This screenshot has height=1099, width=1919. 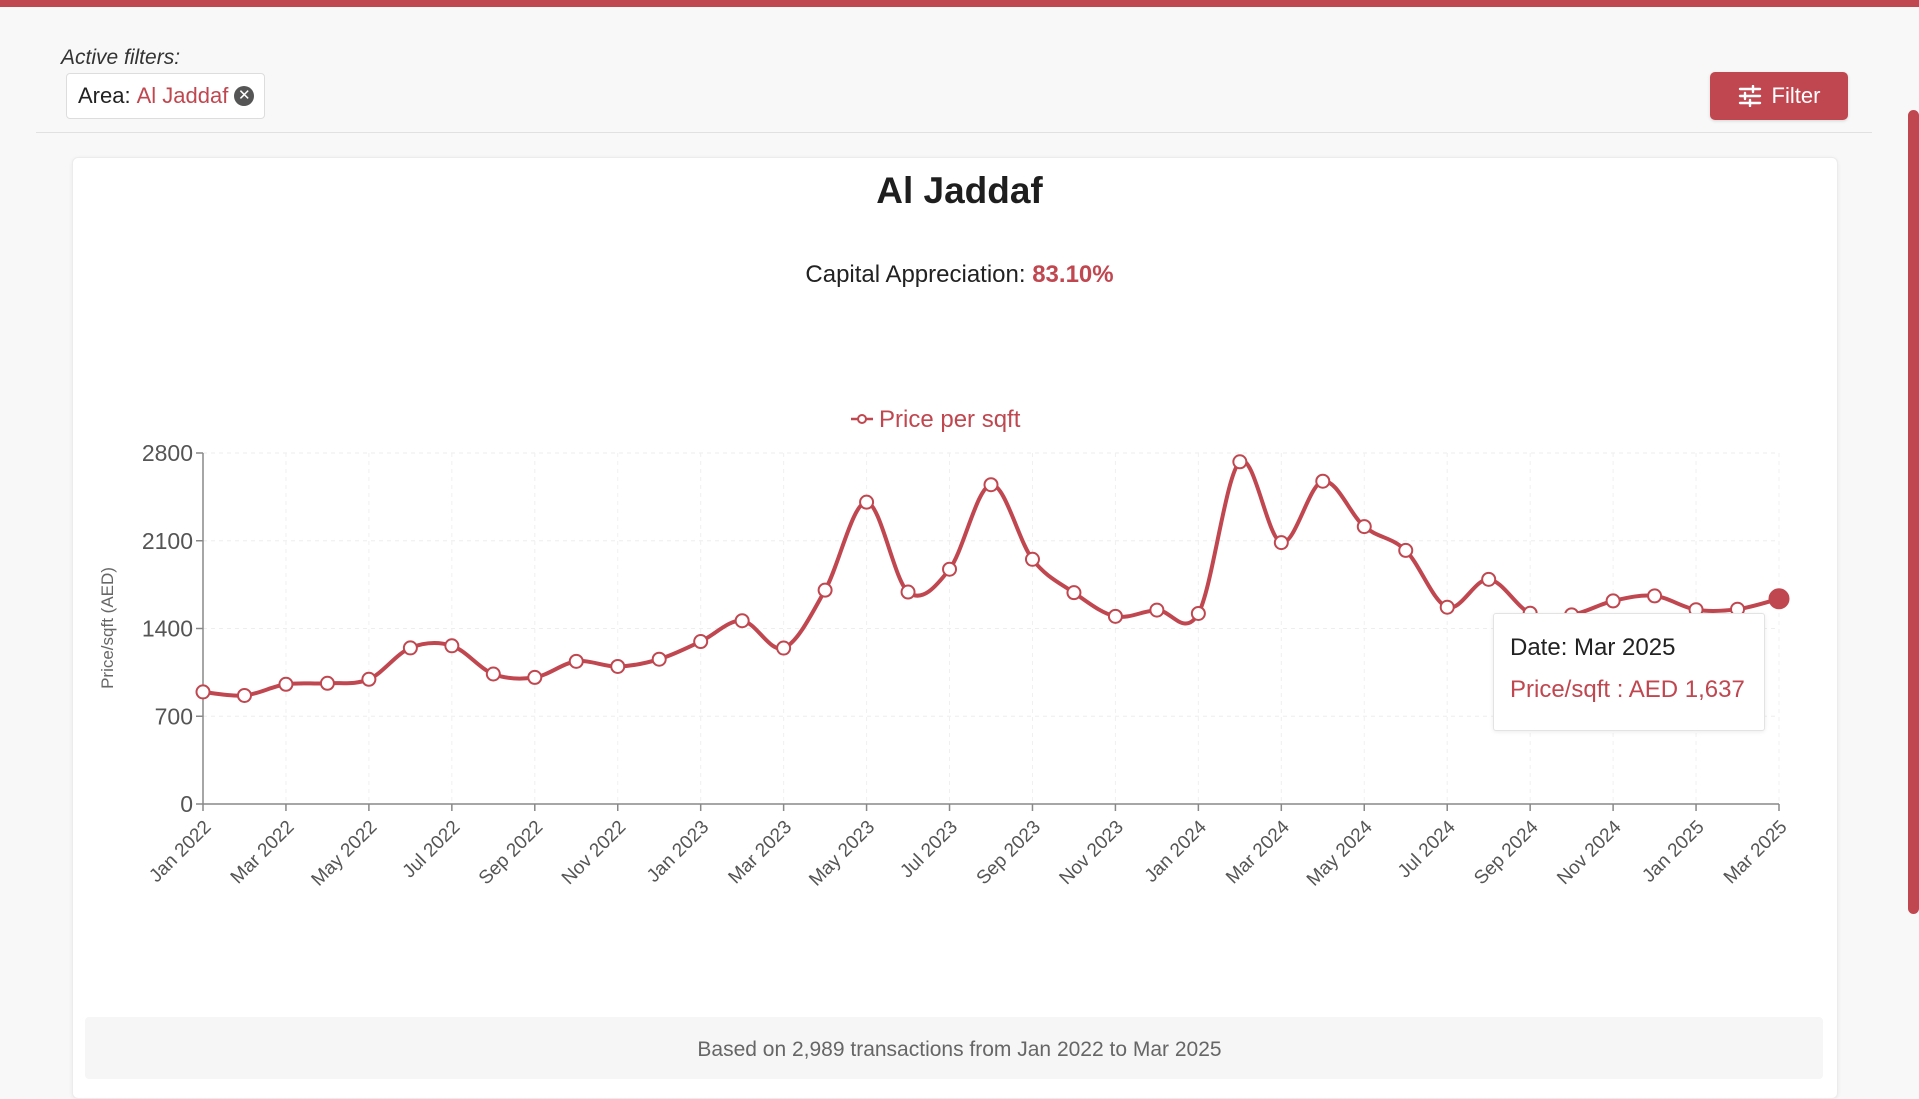 I want to click on y-tick-label: 2800, so click(x=167, y=453).